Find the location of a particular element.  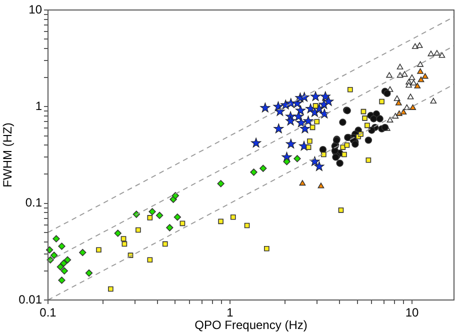

y-tick-label: 0.1 is located at coordinates (33, 203).